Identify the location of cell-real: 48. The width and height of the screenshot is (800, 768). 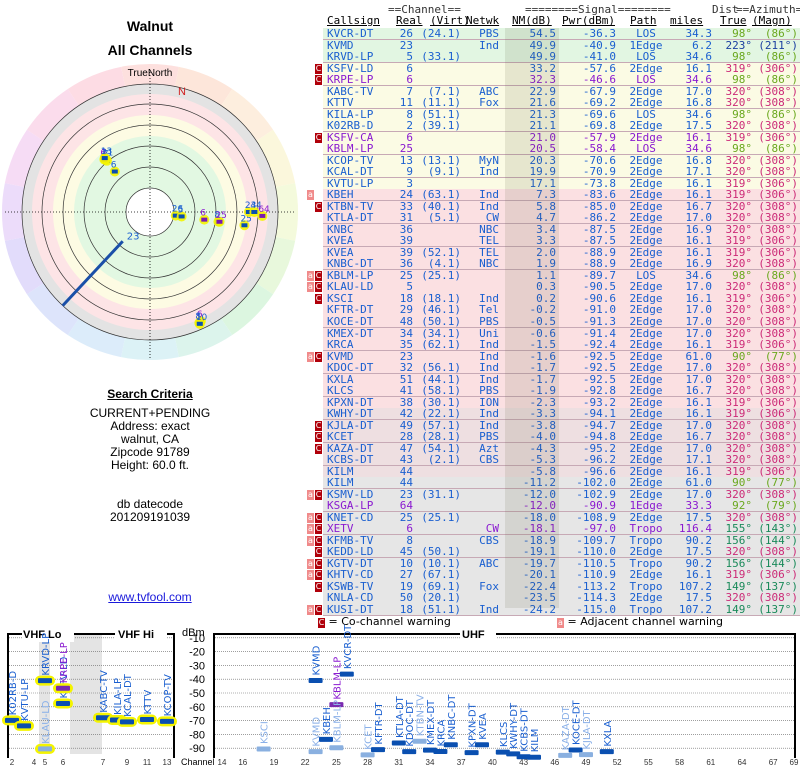
(406, 321).